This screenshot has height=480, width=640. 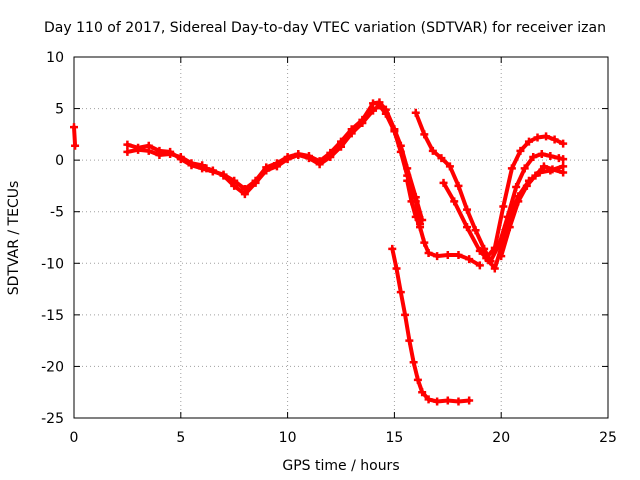 What do you see at coordinates (340, 466) in the screenshot?
I see `x-axis-label: GPS time / hours` at bounding box center [340, 466].